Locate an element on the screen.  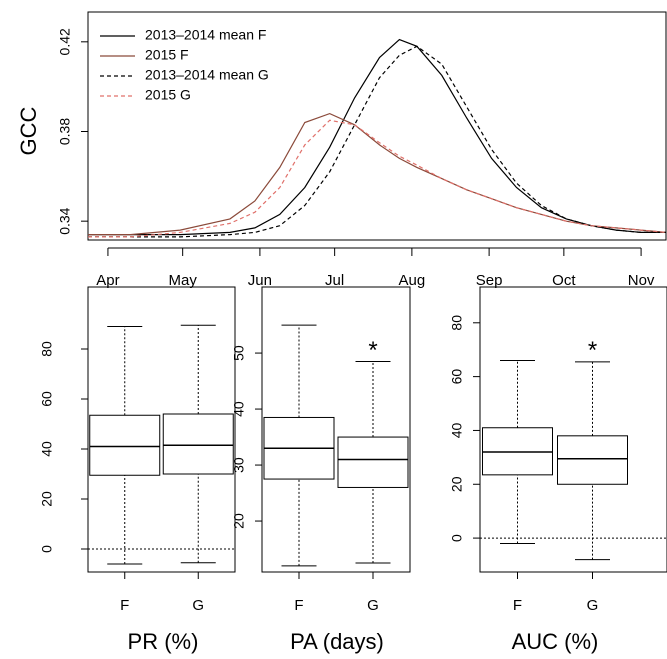
x-axis-label: AUC (%) is located at coordinates (555, 641).